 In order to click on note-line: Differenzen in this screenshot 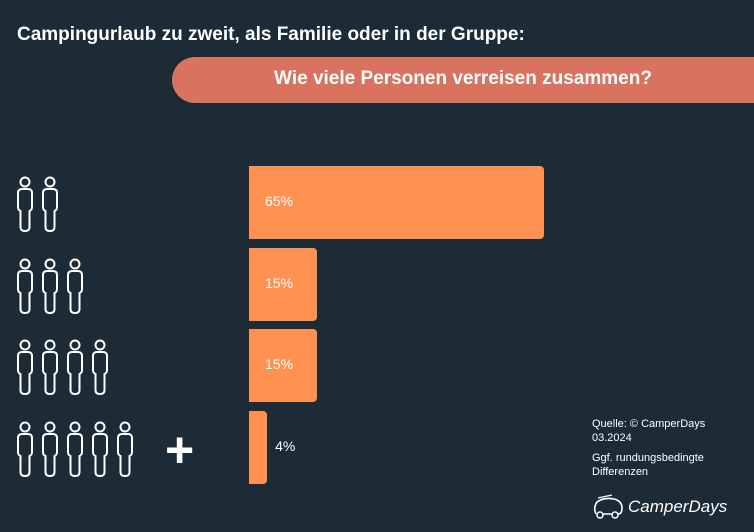, I will do `click(620, 472)`.